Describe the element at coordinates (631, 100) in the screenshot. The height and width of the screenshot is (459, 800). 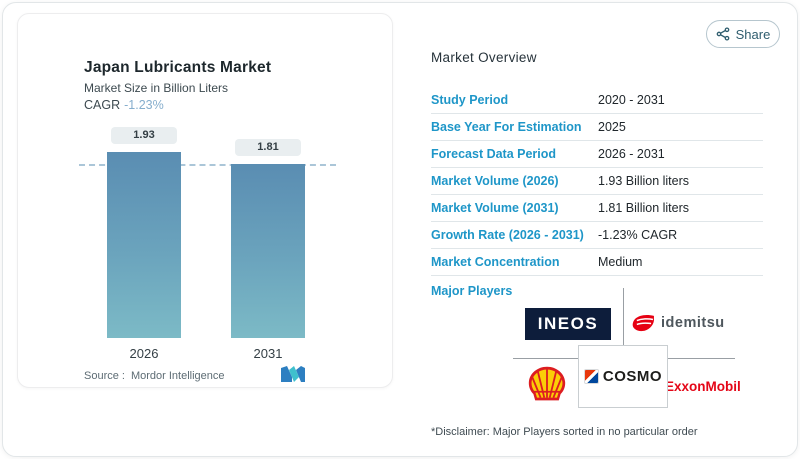
I see `row-value: 2020 - 2031` at that location.